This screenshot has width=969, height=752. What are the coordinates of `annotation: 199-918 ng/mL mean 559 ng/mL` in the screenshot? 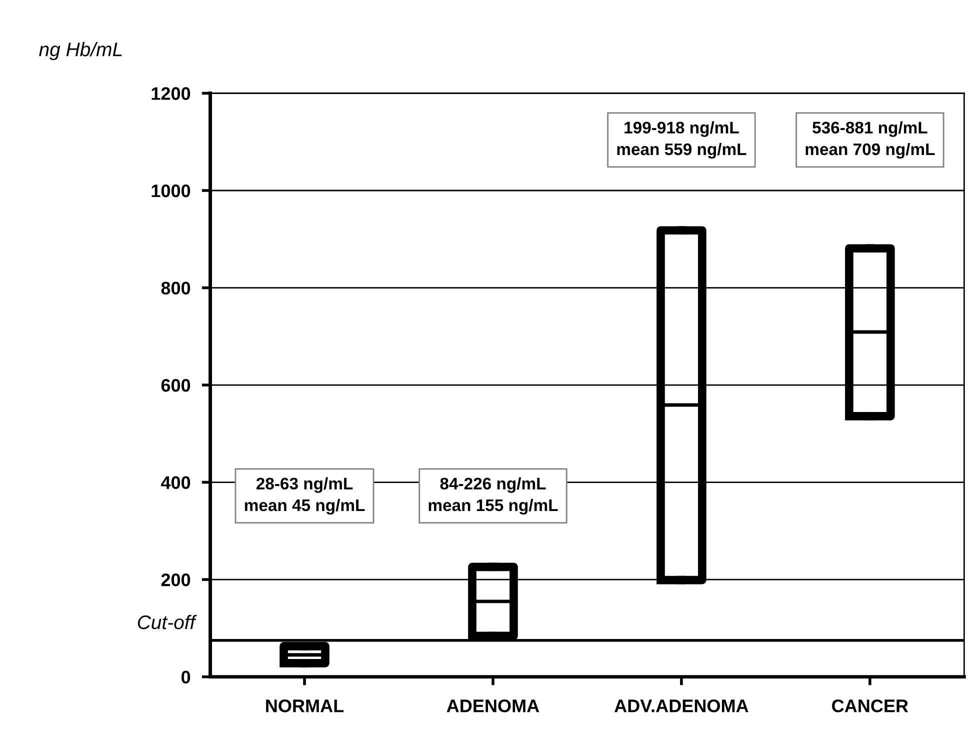 It's located at (681, 140).